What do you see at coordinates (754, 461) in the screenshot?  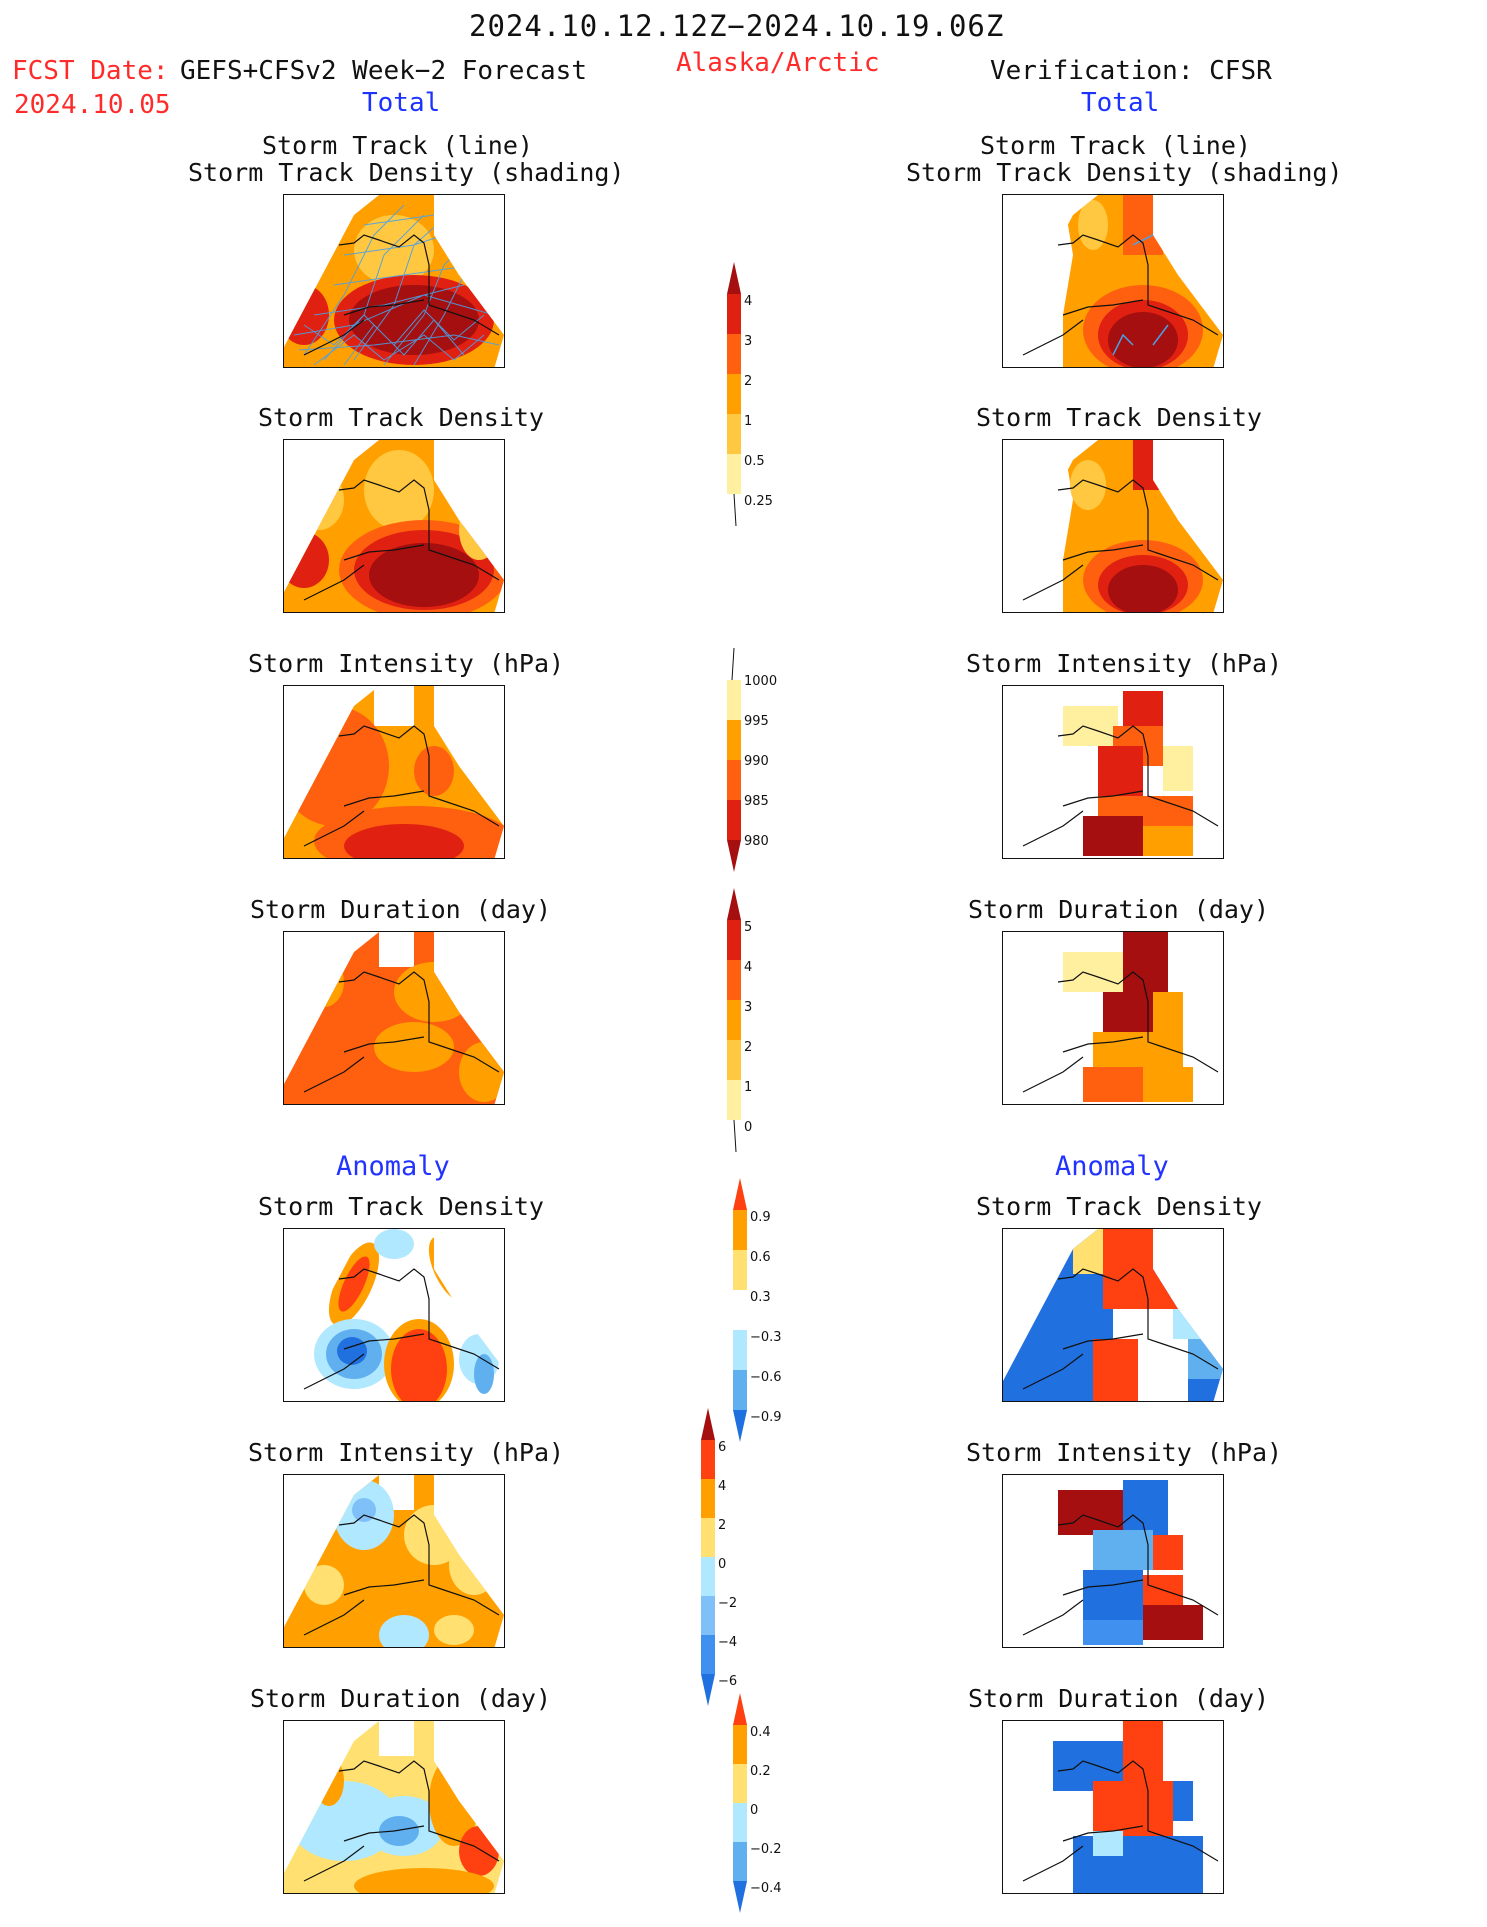 I see `colorbar-tick-label: 0.5` at bounding box center [754, 461].